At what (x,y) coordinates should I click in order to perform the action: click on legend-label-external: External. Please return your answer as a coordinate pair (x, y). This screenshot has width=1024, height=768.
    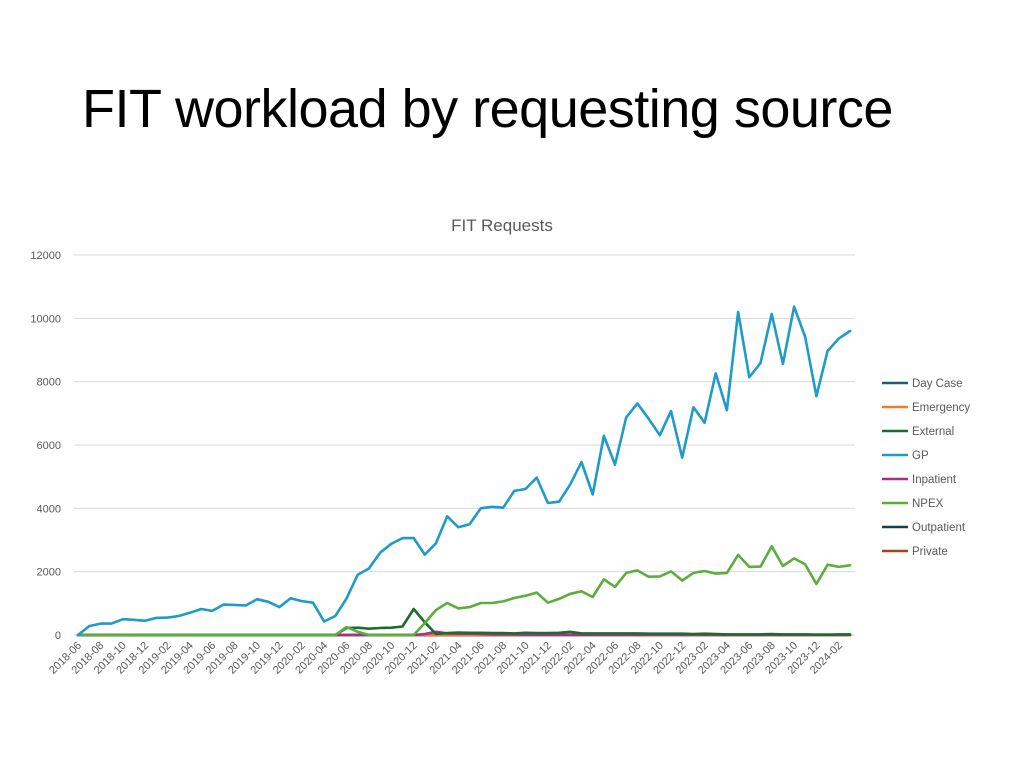
    Looking at the image, I should click on (933, 432).